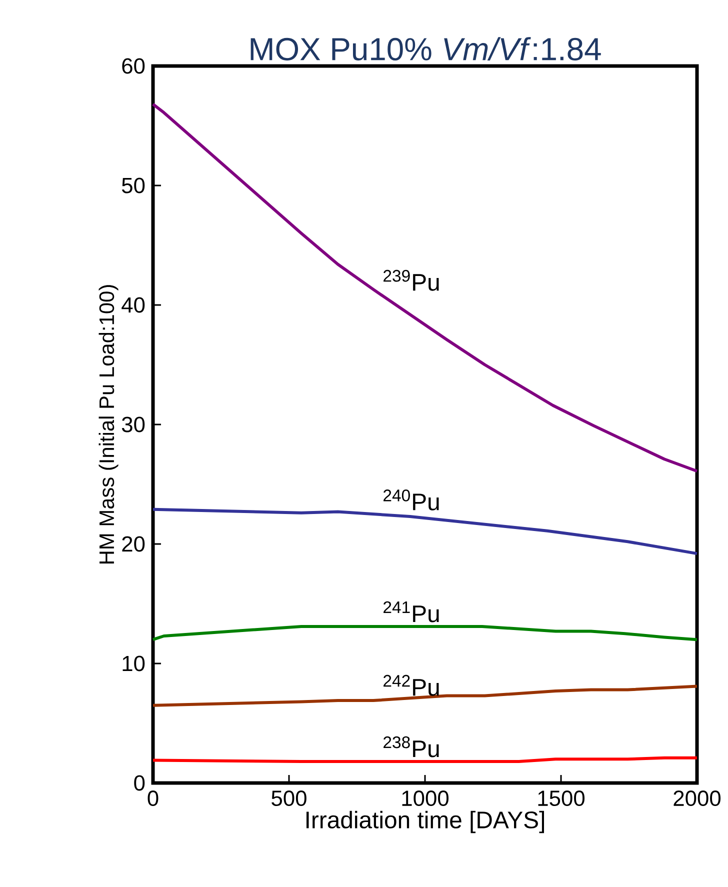 The width and height of the screenshot is (728, 887). What do you see at coordinates (133, 66) in the screenshot?
I see `y-tick-label: 60` at bounding box center [133, 66].